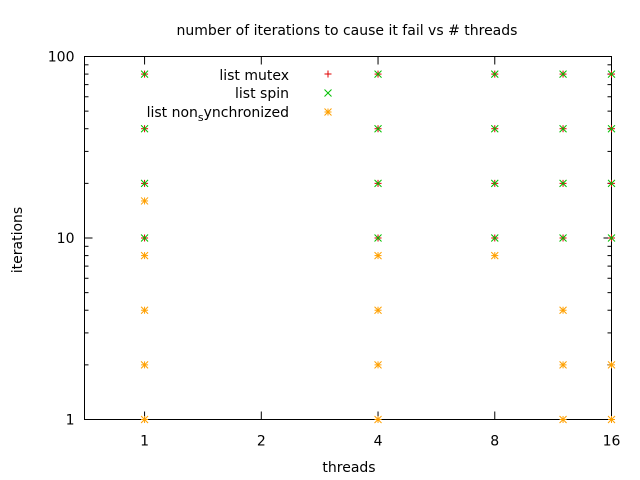 This screenshot has width=640, height=480. I want to click on x-tick-label: 2, so click(261, 442).